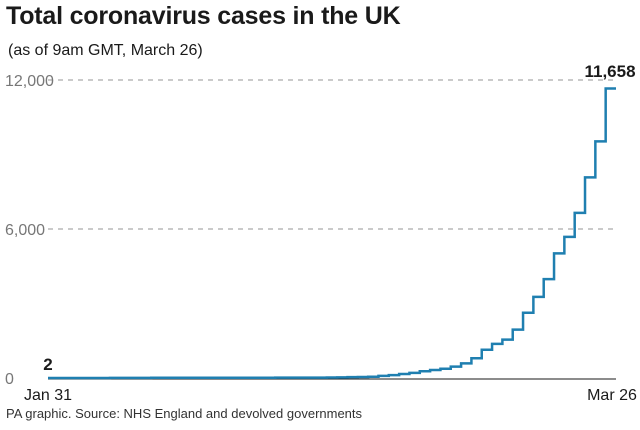  Describe the element at coordinates (105, 50) in the screenshot. I see `chart-subtitle: (as of 9am GMT, March 26)` at that location.